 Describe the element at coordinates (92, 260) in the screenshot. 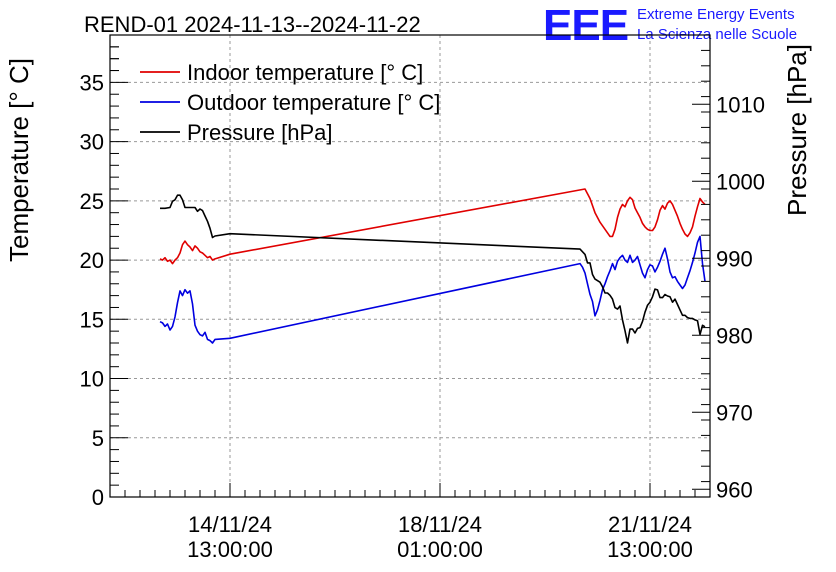

I see `left-tick-label: 20` at that location.